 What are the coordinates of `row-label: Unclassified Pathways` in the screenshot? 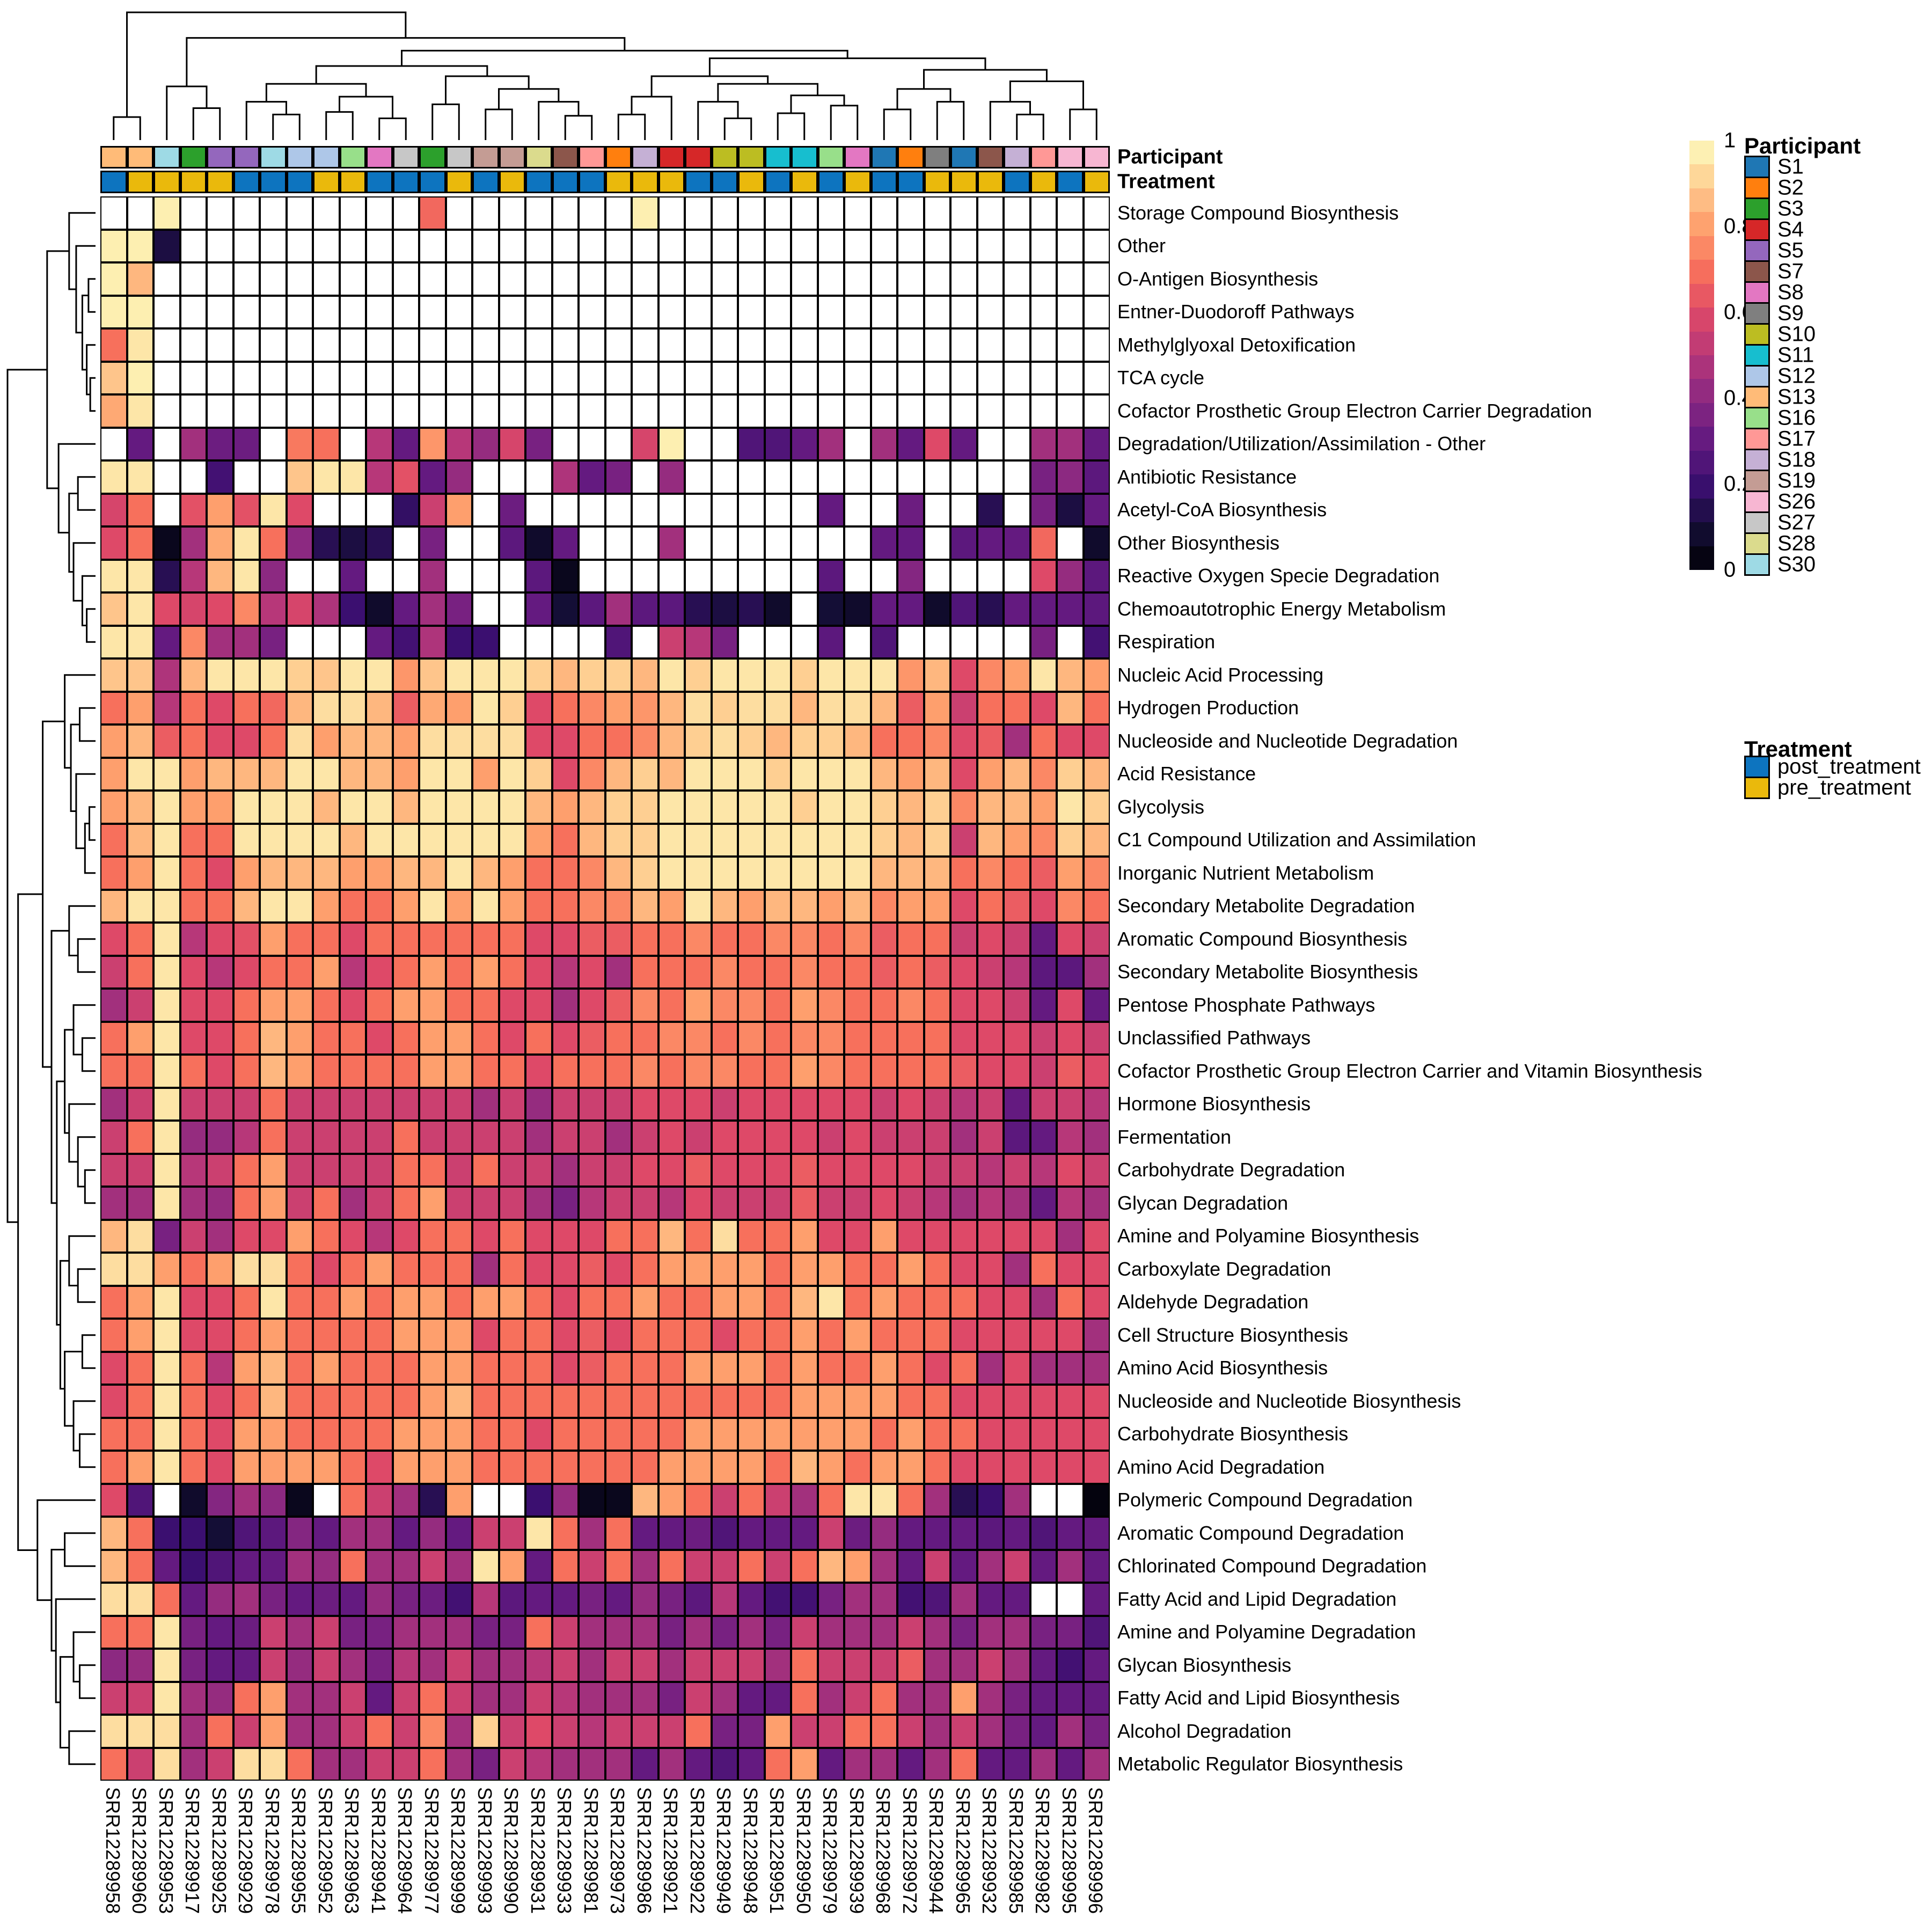 It's located at (1214, 1038).